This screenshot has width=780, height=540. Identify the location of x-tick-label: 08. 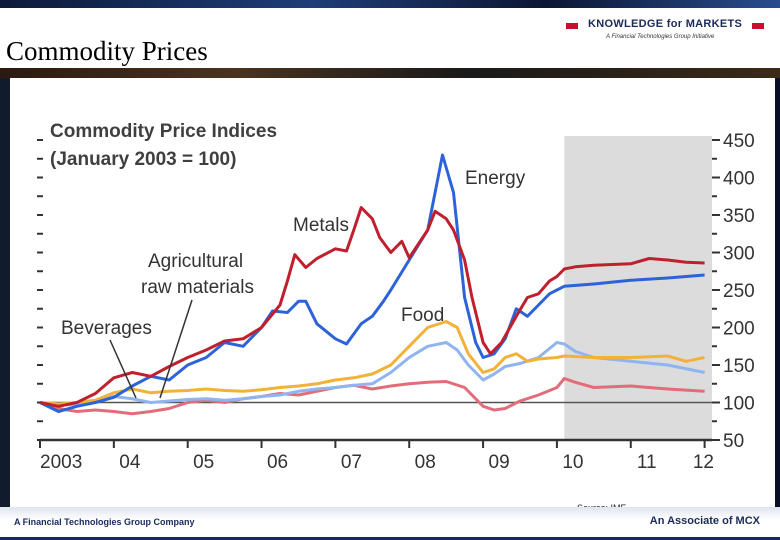
(425, 462).